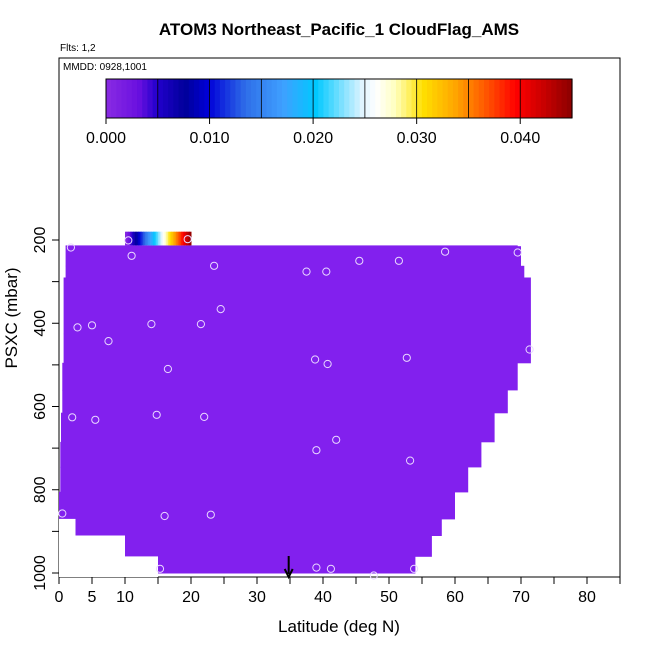 Image resolution: width=650 pixels, height=650 pixels. I want to click on legend-color-strip, so click(158, 238).